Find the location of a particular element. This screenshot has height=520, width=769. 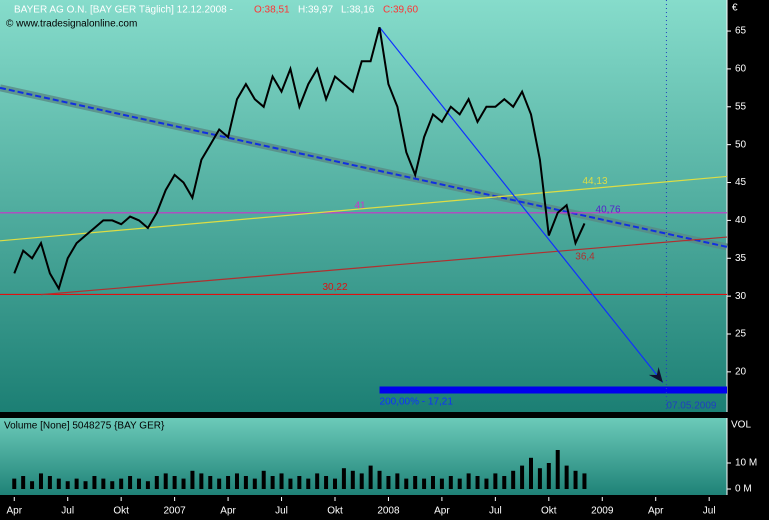

y-unit: € is located at coordinates (735, 8).